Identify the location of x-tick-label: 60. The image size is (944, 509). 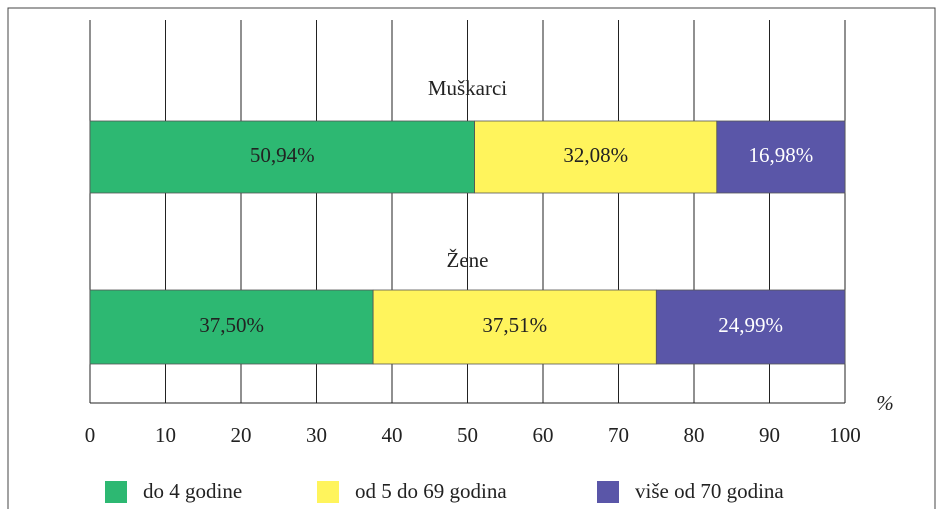
(543, 435).